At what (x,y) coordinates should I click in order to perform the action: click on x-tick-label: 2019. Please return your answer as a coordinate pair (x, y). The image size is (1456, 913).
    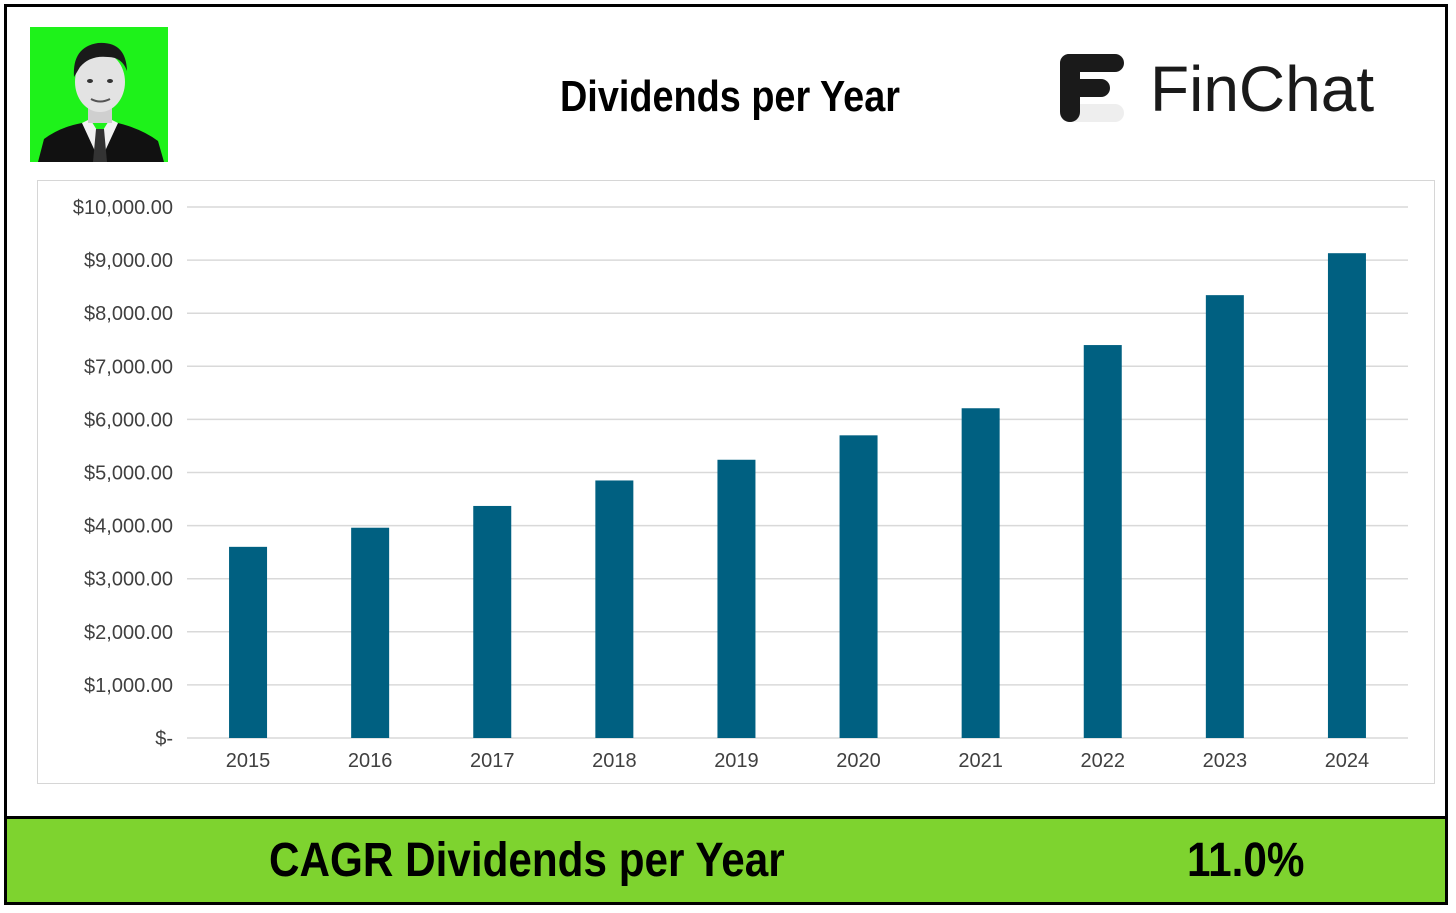
    Looking at the image, I should click on (736, 761).